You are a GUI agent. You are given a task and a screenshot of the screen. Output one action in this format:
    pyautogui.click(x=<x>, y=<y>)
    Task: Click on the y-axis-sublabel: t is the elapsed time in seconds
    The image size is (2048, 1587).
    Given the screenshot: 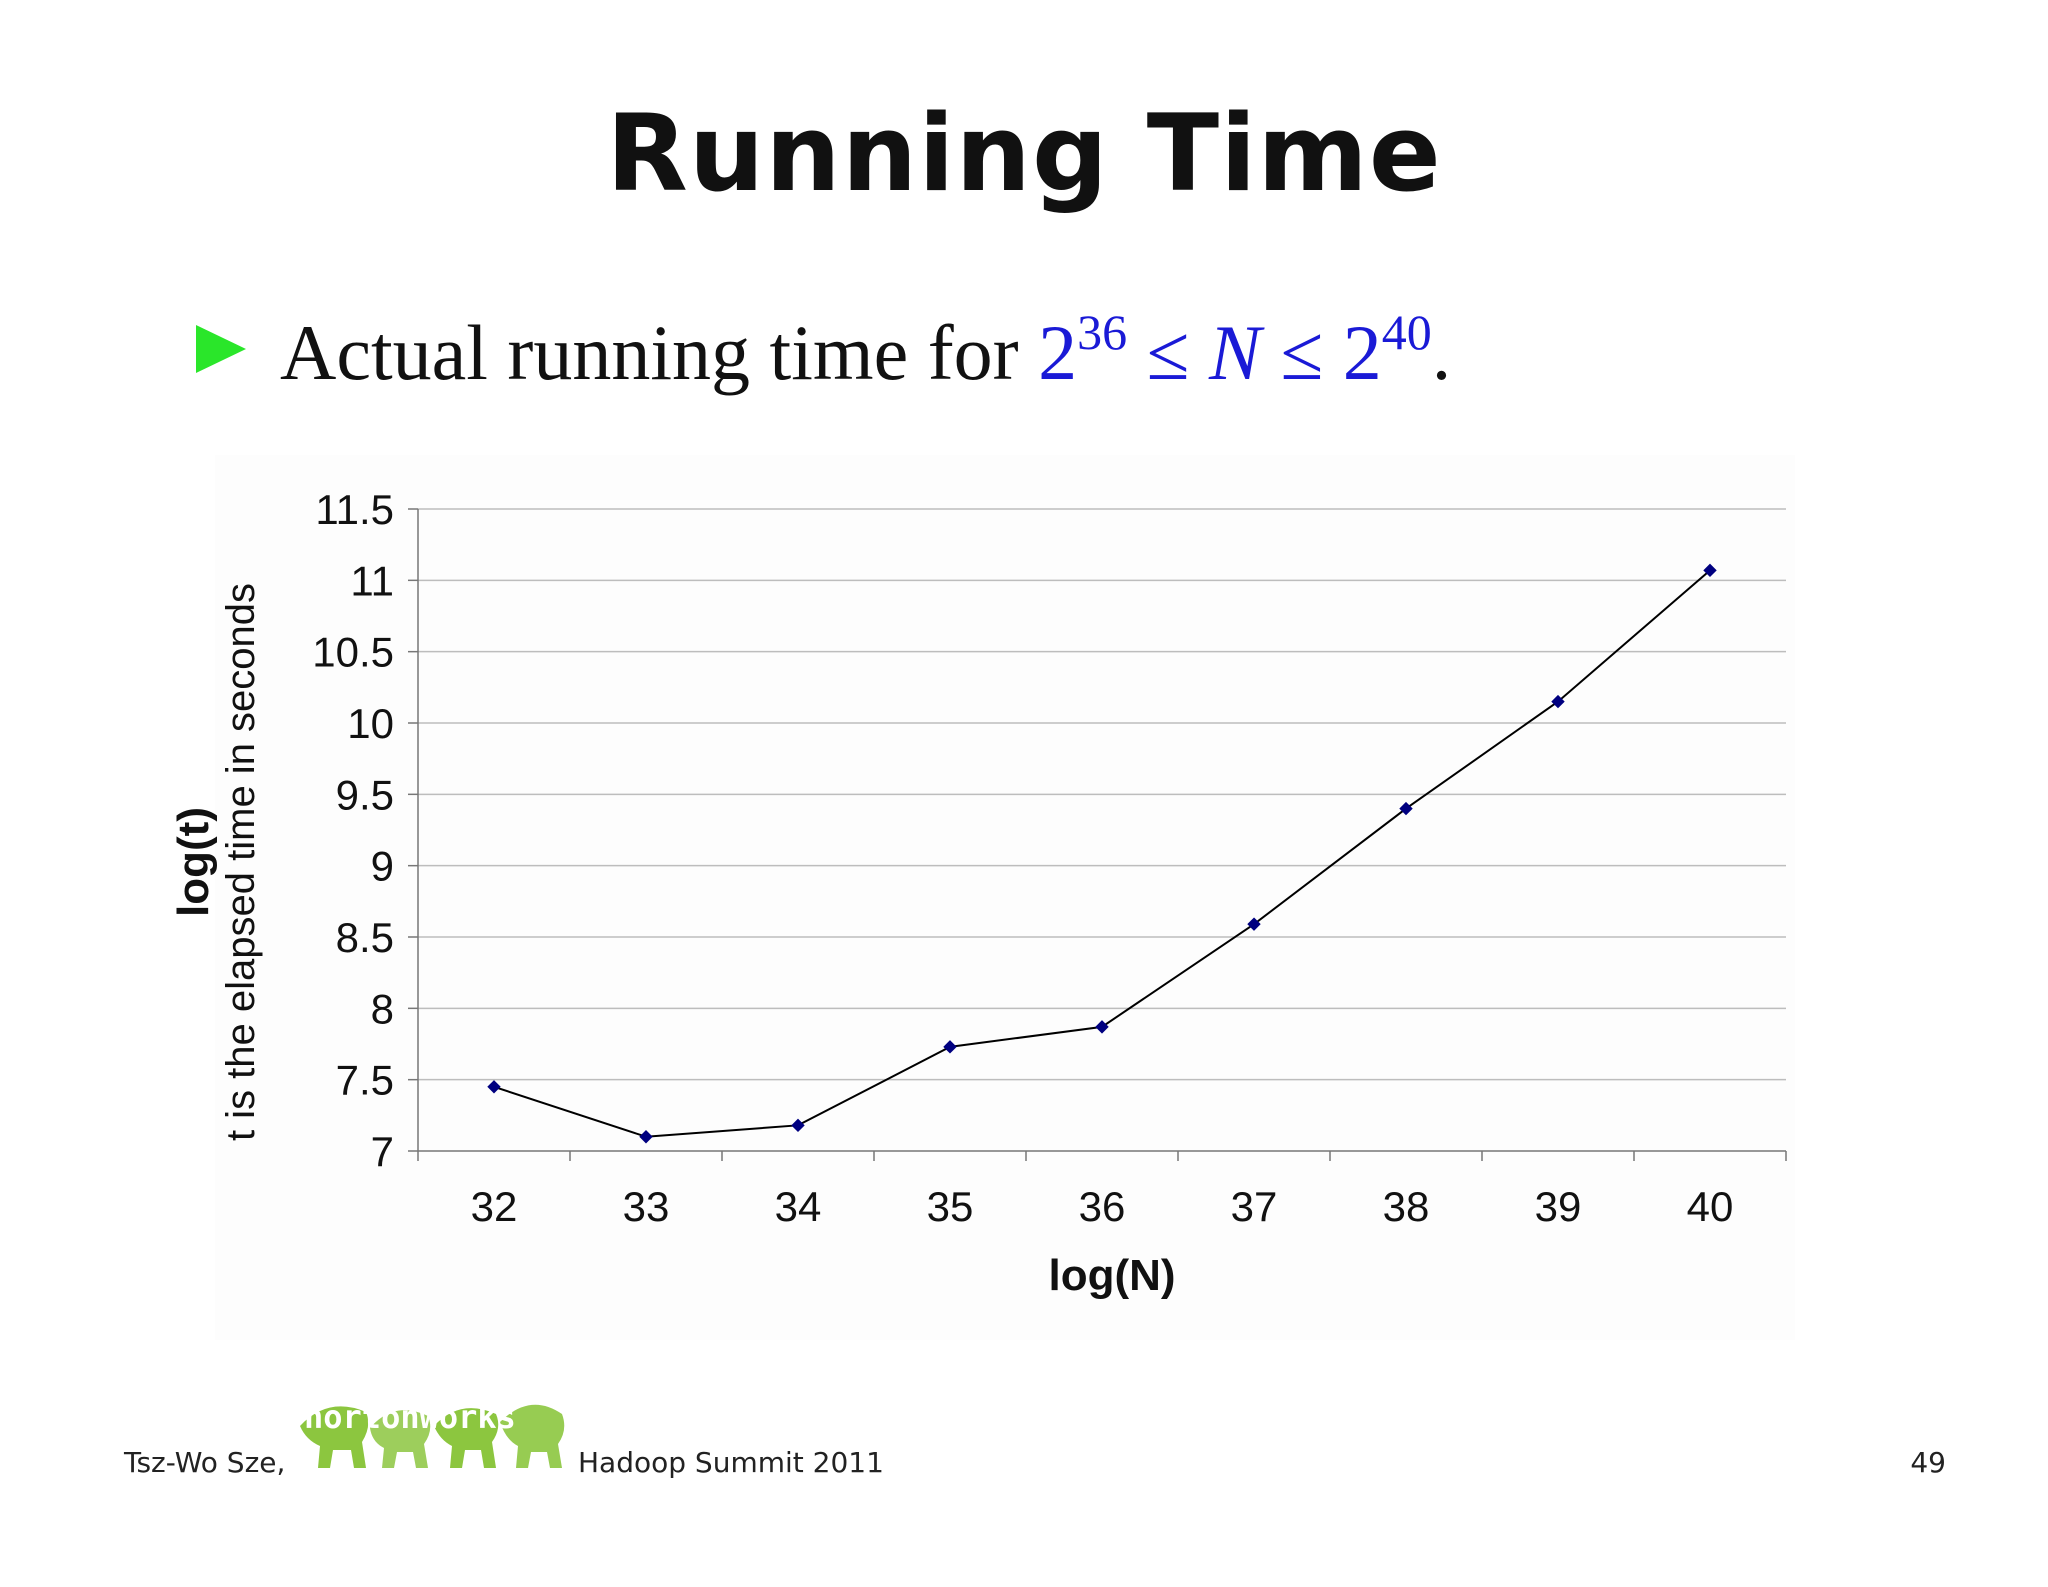 What is the action you would take?
    pyautogui.click(x=241, y=862)
    